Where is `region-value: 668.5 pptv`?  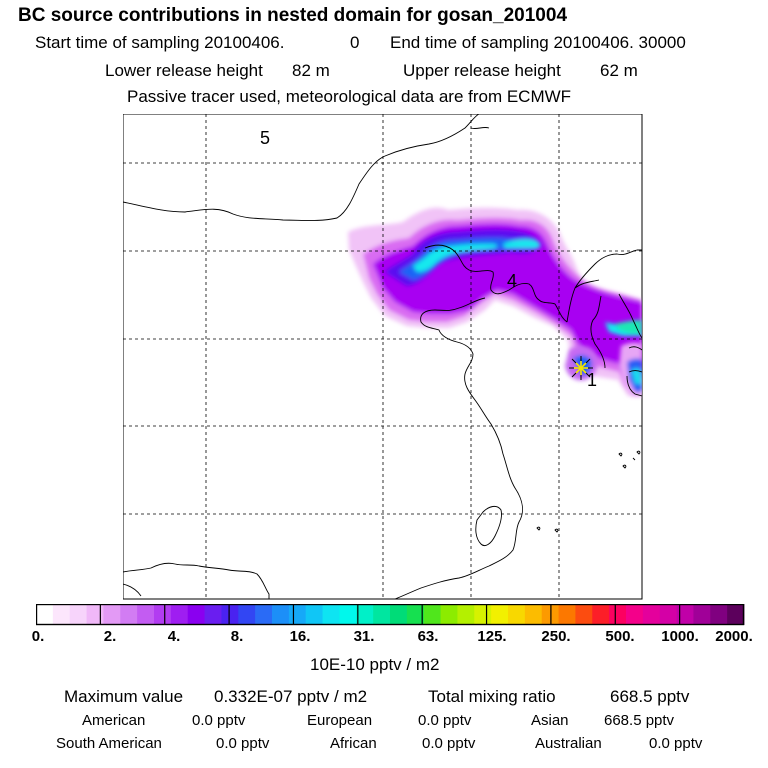
region-value: 668.5 pptv is located at coordinates (639, 720).